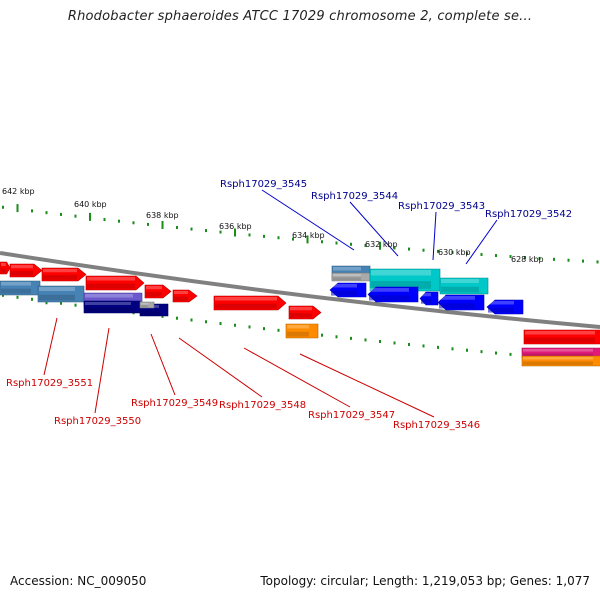  Describe the element at coordinates (528, 214) in the screenshot. I see `gene-label-top: Rsph17029_3542` at that location.